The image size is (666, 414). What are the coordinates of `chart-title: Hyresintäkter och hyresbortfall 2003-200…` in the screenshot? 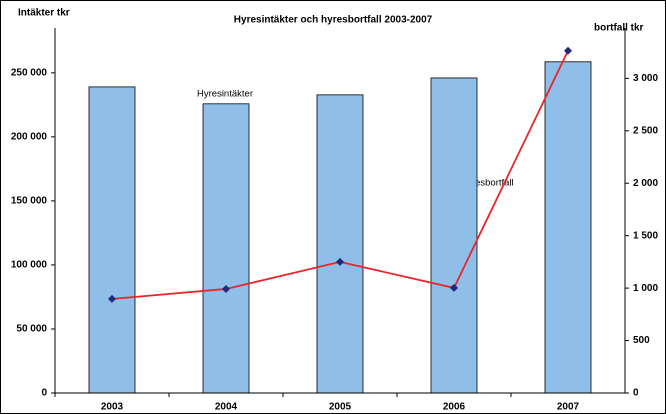 It's located at (333, 20).